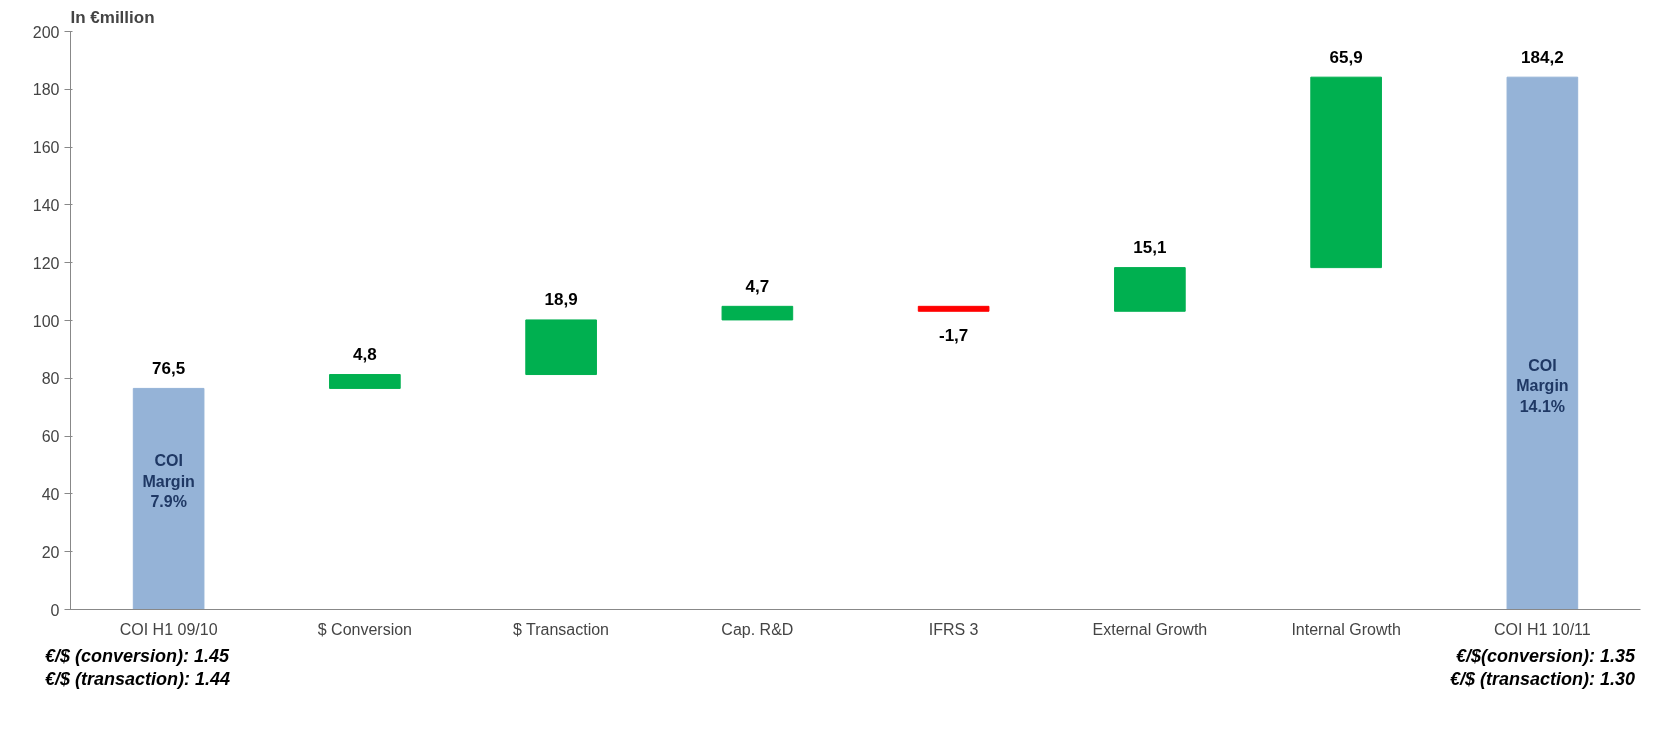 The height and width of the screenshot is (750, 1678). Describe the element at coordinates (46, 205) in the screenshot. I see `y-tick-label: 140` at that location.